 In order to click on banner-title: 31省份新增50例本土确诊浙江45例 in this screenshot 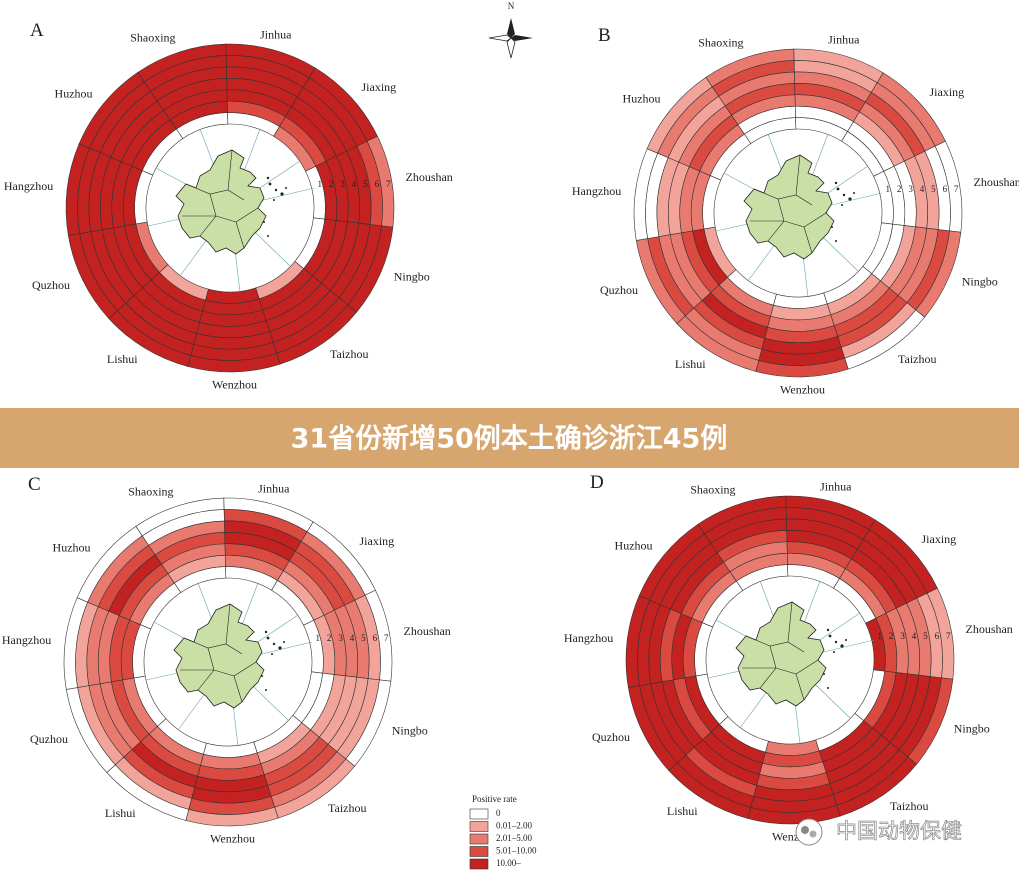, I will do `click(509, 439)`.